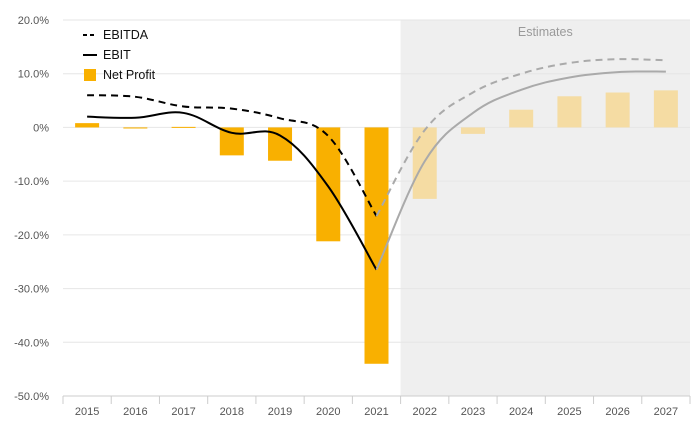 This screenshot has height=438, width=700. Describe the element at coordinates (129, 75) in the screenshot. I see `legend-net-profit-label: Net Profit` at that location.